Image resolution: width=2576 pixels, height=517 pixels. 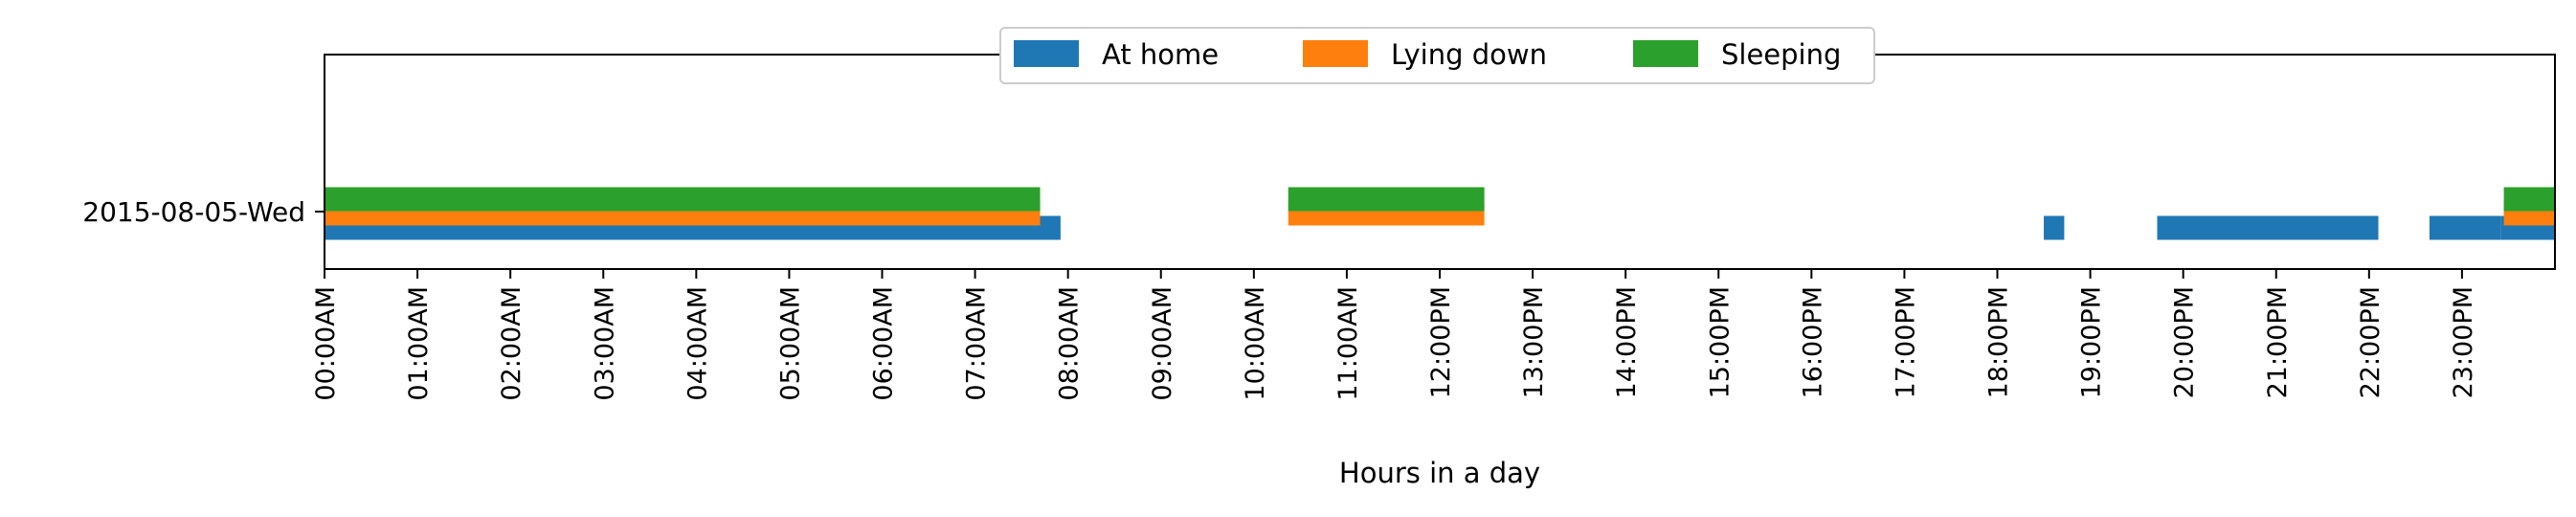 I want to click on x-tick-label: 00:00AM, so click(x=326, y=343).